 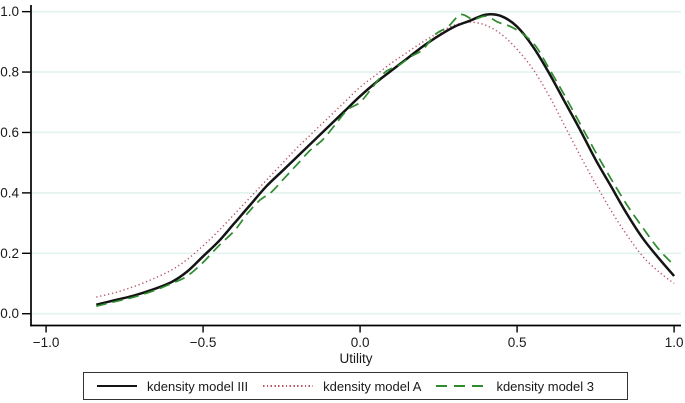 I want to click on legend-label-model-a: kdensity model A, so click(x=372, y=386).